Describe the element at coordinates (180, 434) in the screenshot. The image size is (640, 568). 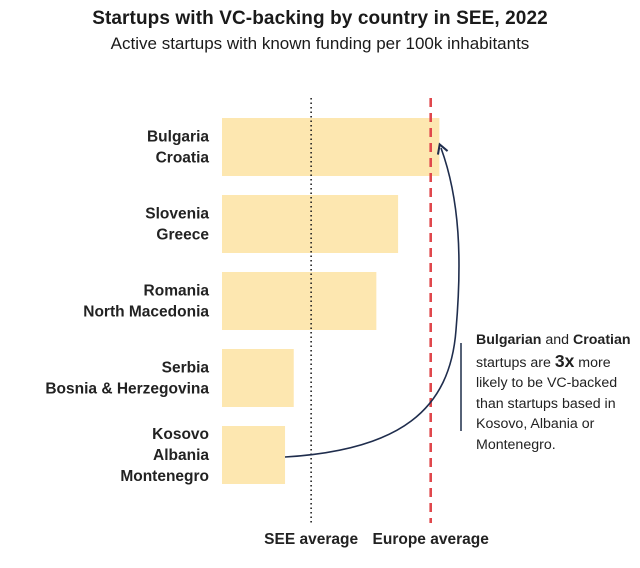
I see `category-label: Kosovo` at that location.